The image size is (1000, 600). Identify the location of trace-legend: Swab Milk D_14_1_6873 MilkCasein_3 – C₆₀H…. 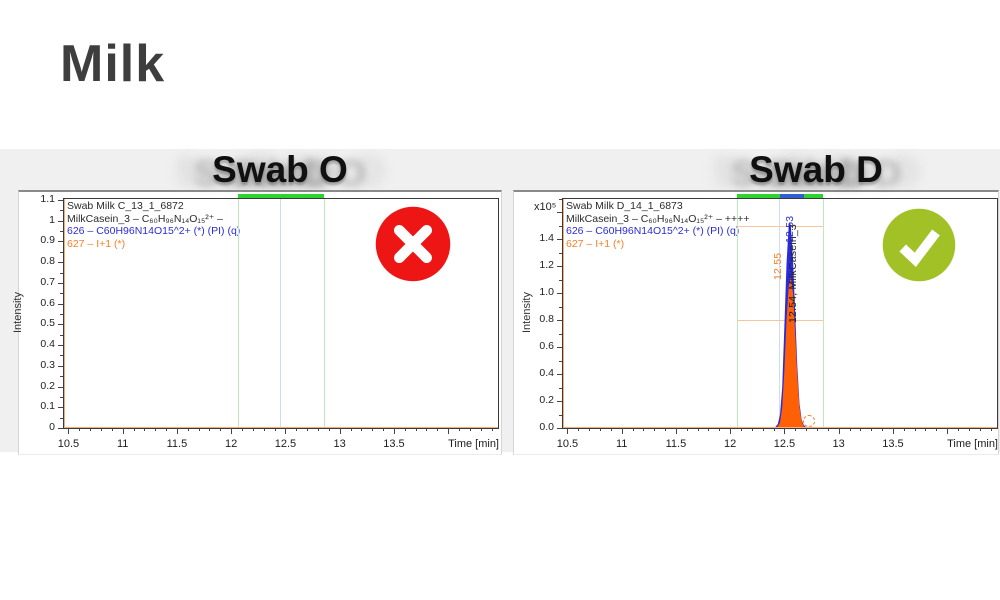
(657, 225).